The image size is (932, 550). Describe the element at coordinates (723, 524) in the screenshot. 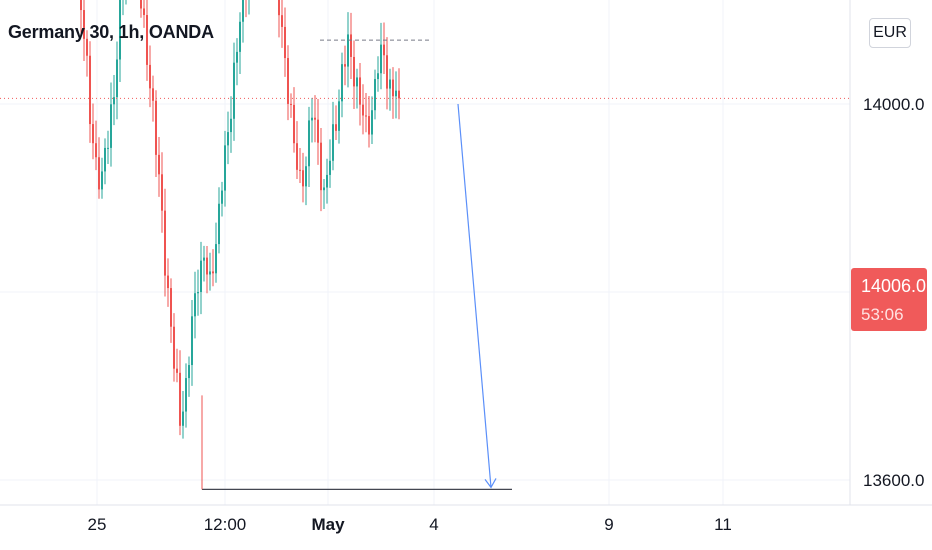

I see `time-tick-label: 11` at that location.